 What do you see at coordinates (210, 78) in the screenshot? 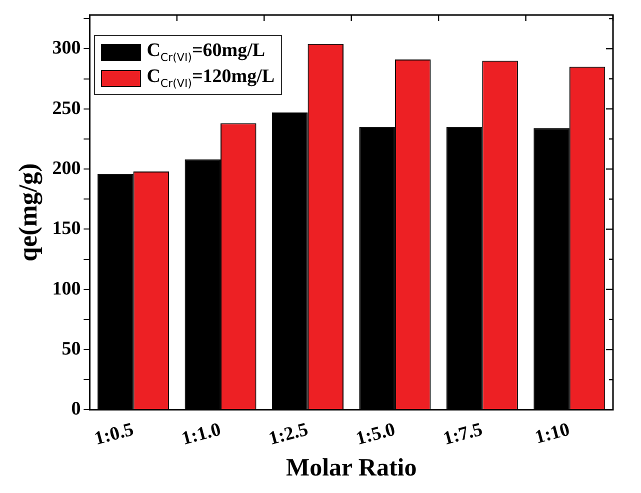
I see `legend-label: C$_{Cr(VI)}$=120mg/L` at bounding box center [210, 78].